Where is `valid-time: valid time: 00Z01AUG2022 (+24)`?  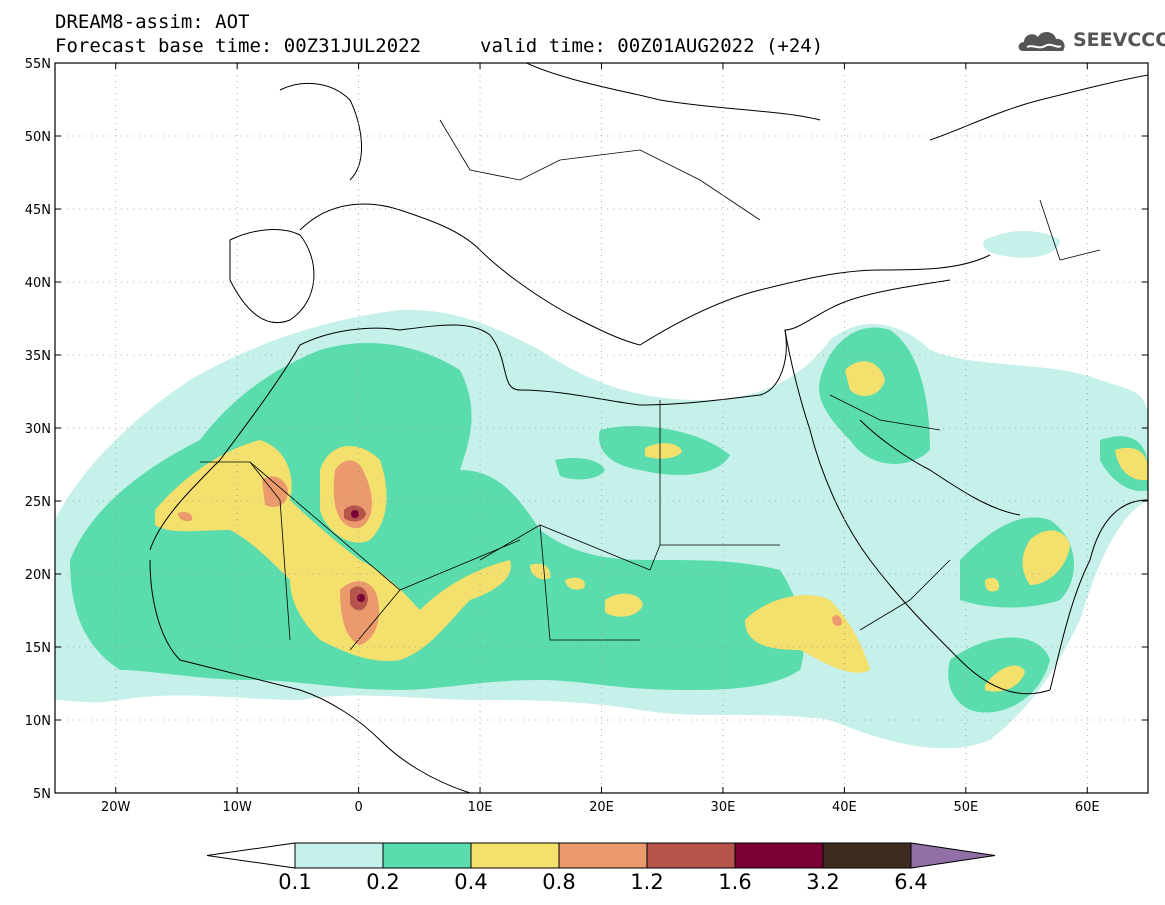
valid-time: valid time: 00Z01AUG2022 (+24) is located at coordinates (652, 46).